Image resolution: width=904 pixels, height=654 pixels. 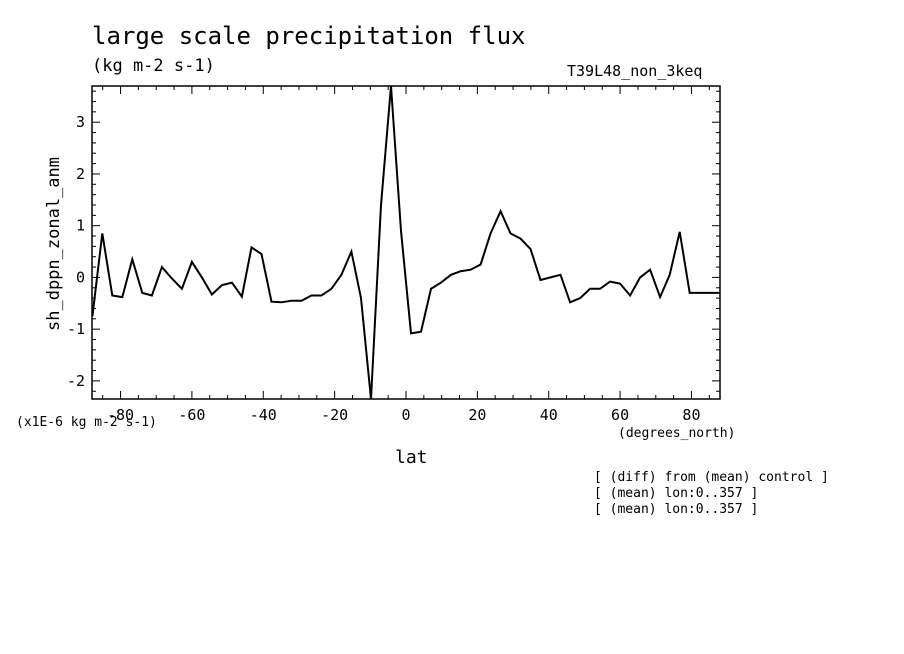 I want to click on annotation-note-1: [ (diff) from (mean) control ], so click(x=711, y=477).